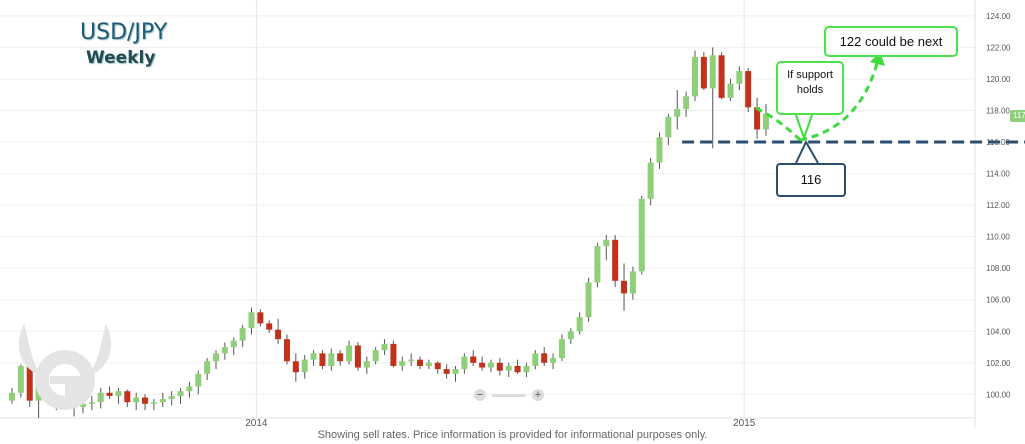 This screenshot has width=1025, height=444. I want to click on x-tick-label: 2015, so click(744, 423).